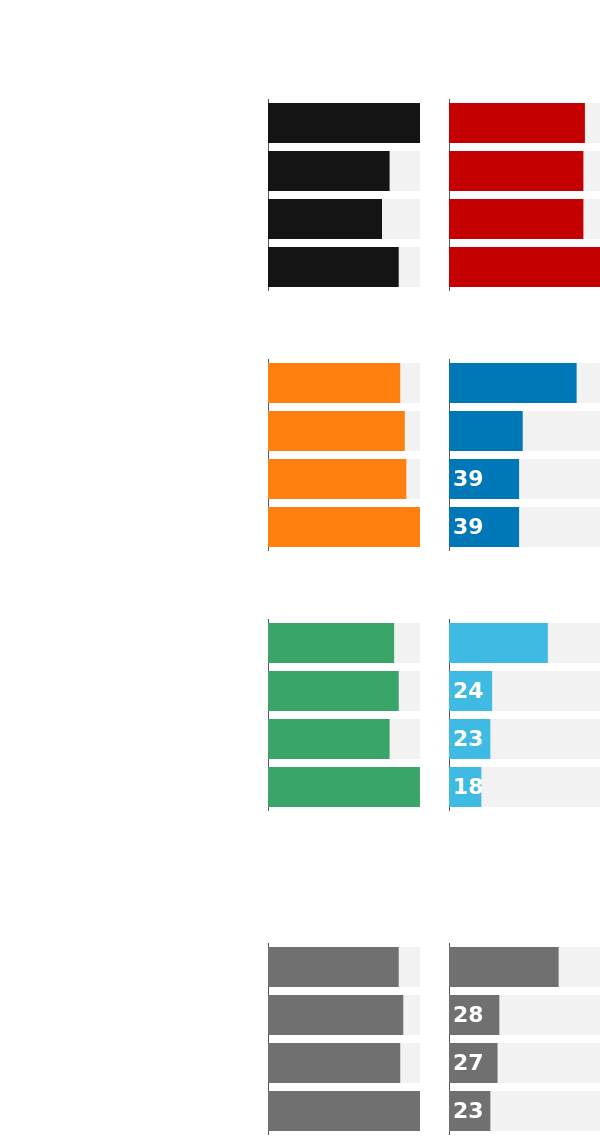 The image size is (600, 1140). Describe the element at coordinates (468, 690) in the screenshot. I see `data-label: 24` at that location.